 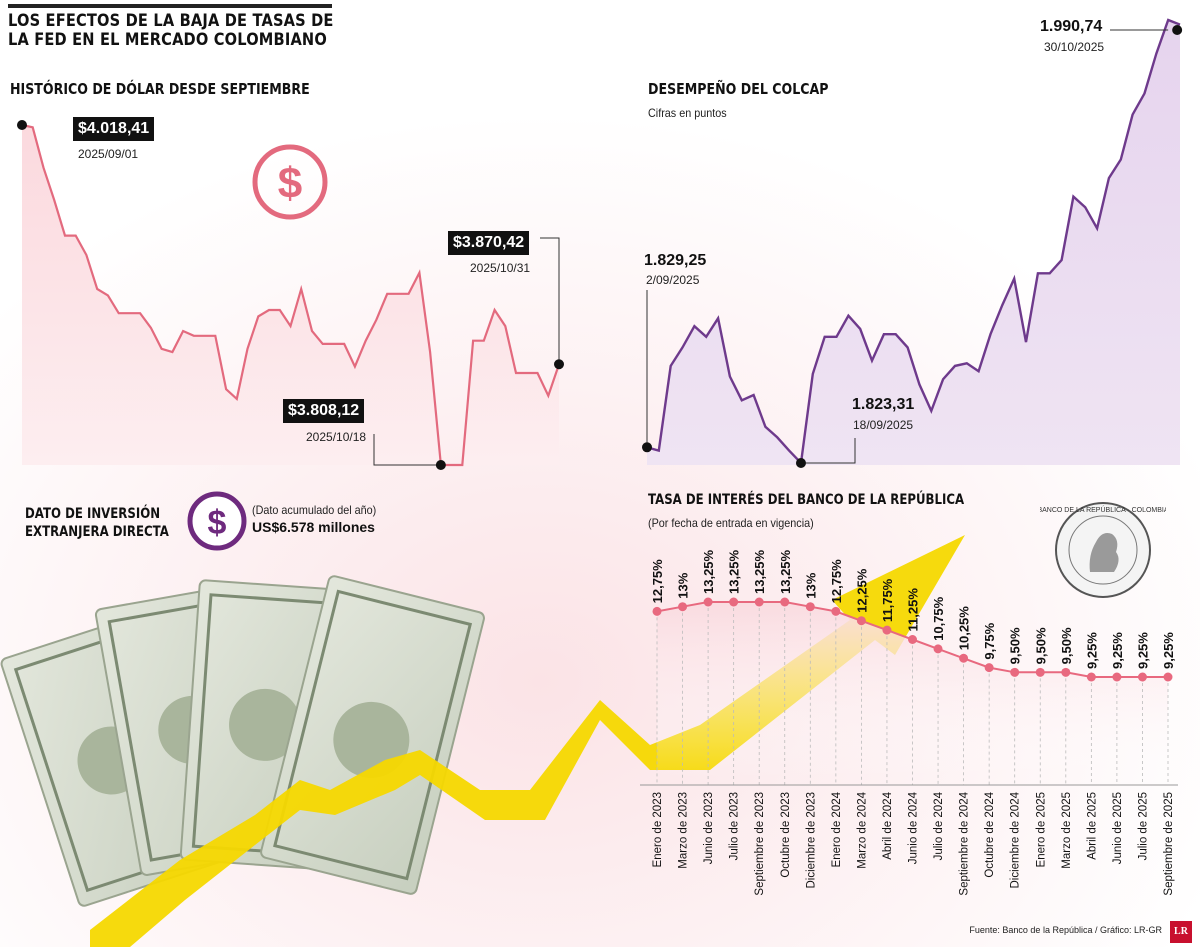 I want to click on rate-label: 9,75%, so click(x=989, y=640).